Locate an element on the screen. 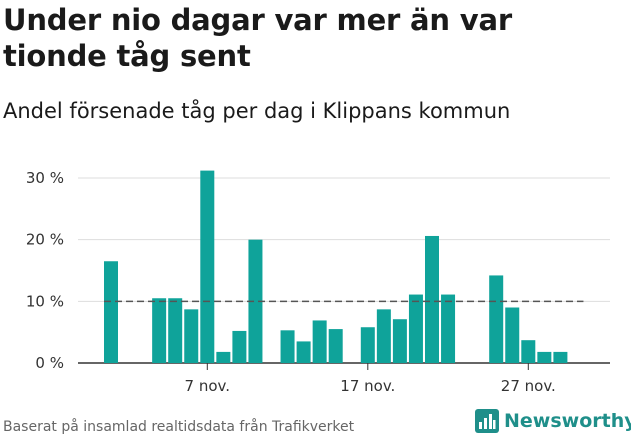  x-tick-label: 17 nov. is located at coordinates (367, 386).